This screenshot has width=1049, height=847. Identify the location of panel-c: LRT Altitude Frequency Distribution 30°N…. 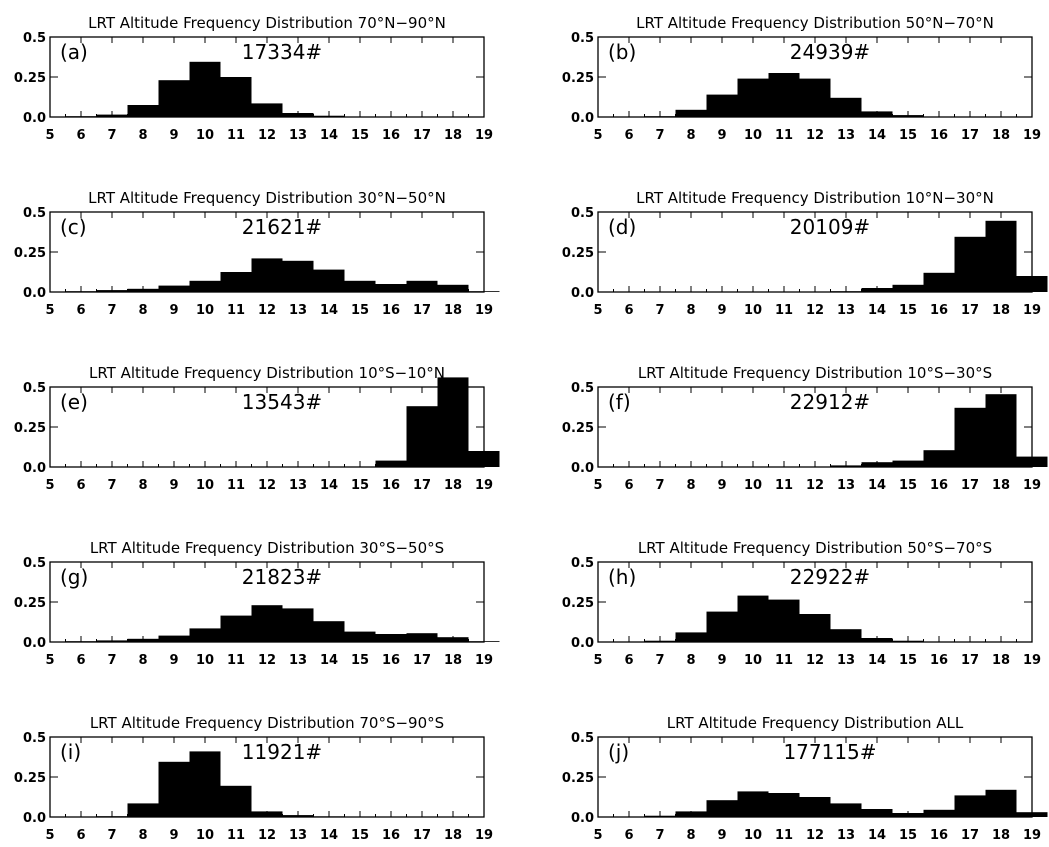
(257, 253).